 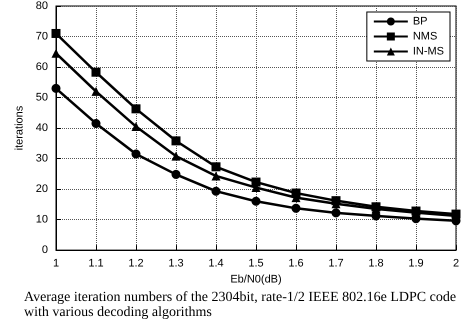 What do you see at coordinates (42, 128) in the screenshot?
I see `y-tick-label: 40` at bounding box center [42, 128].